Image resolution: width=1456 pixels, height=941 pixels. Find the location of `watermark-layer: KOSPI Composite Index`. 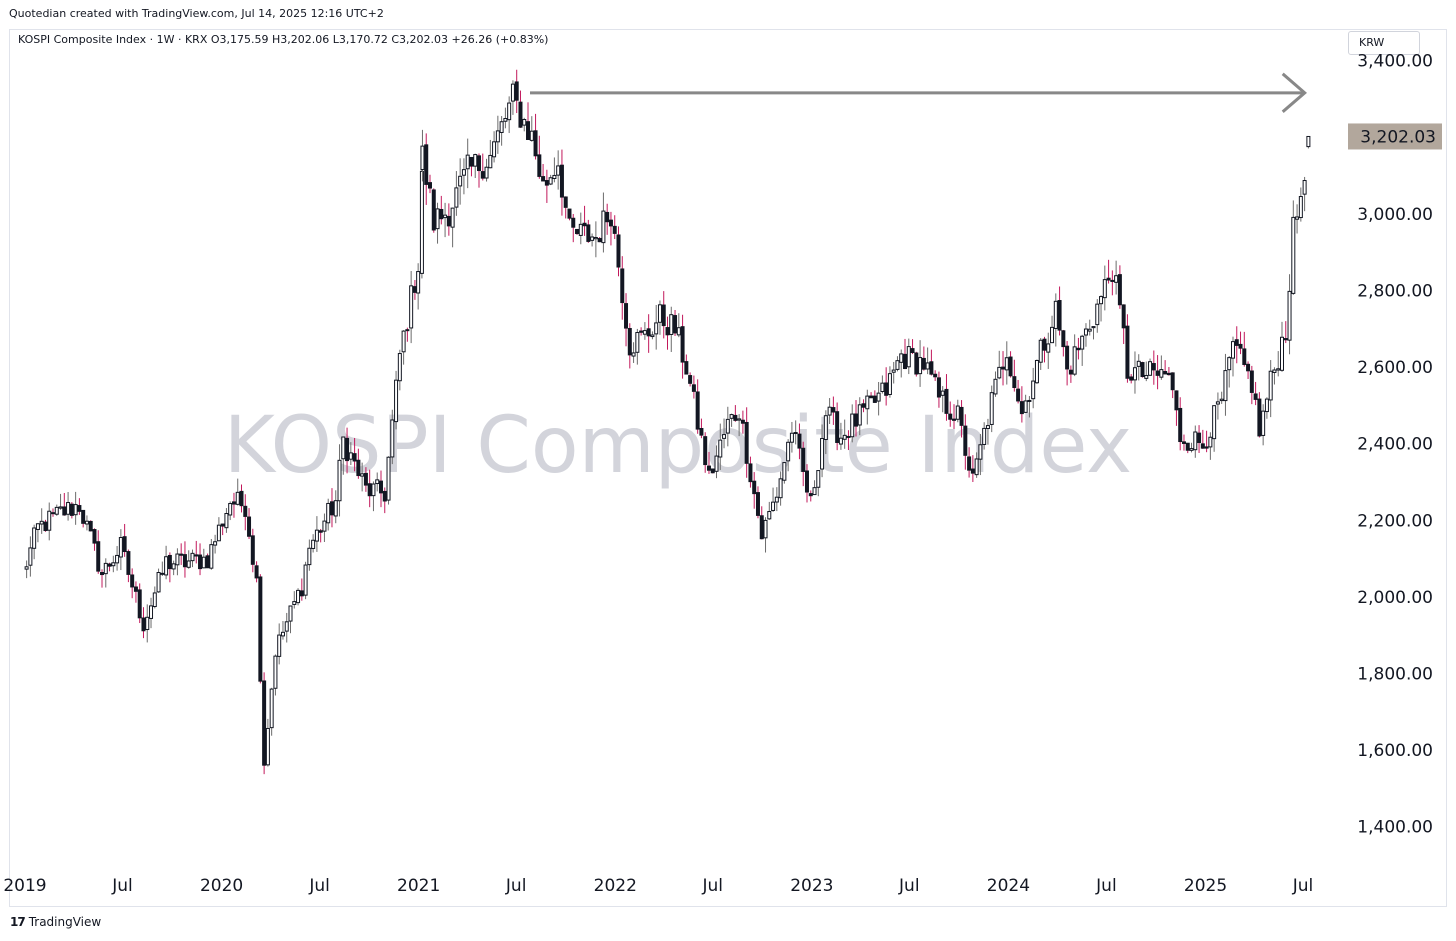

watermark-layer: KOSPI Composite Index is located at coordinates (678, 446).